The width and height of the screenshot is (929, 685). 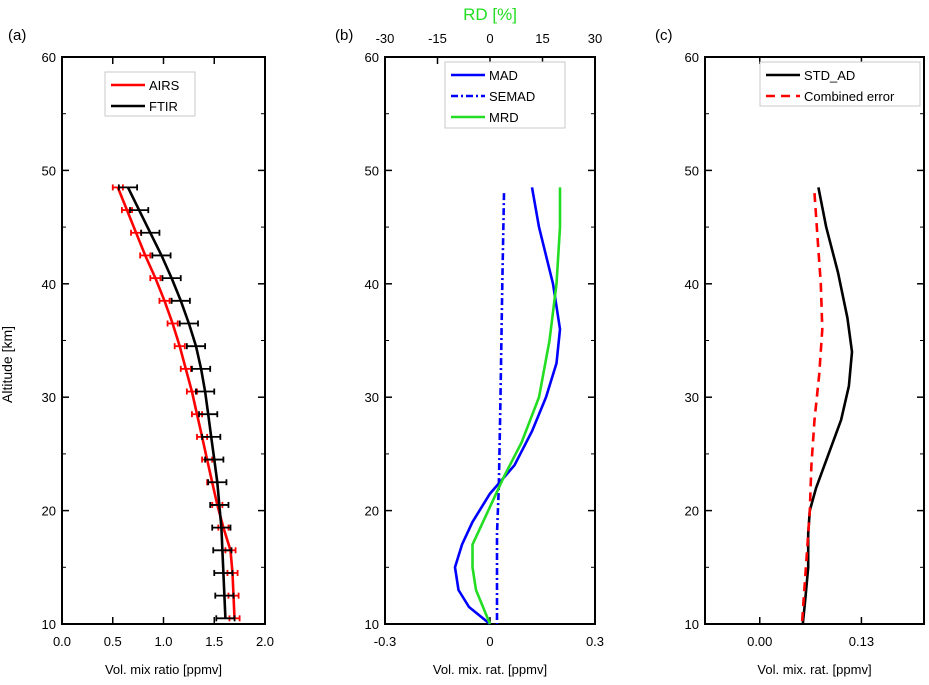 What do you see at coordinates (516, 406) in the screenshot?
I see `series-line-mrd` at bounding box center [516, 406].